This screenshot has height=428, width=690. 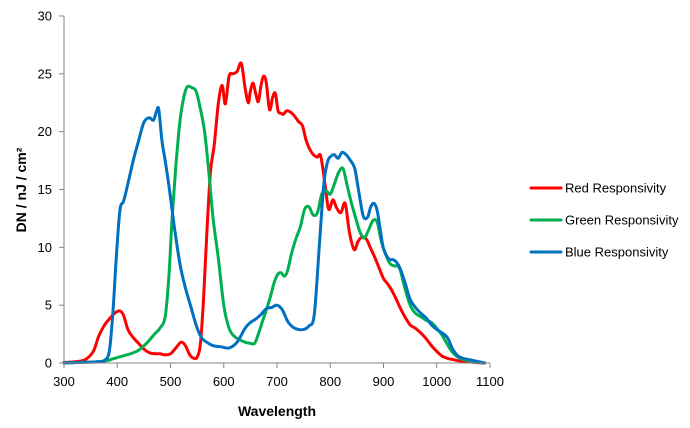 I want to click on legend-label-red-responsivity: Red Responsivity, so click(x=616, y=188).